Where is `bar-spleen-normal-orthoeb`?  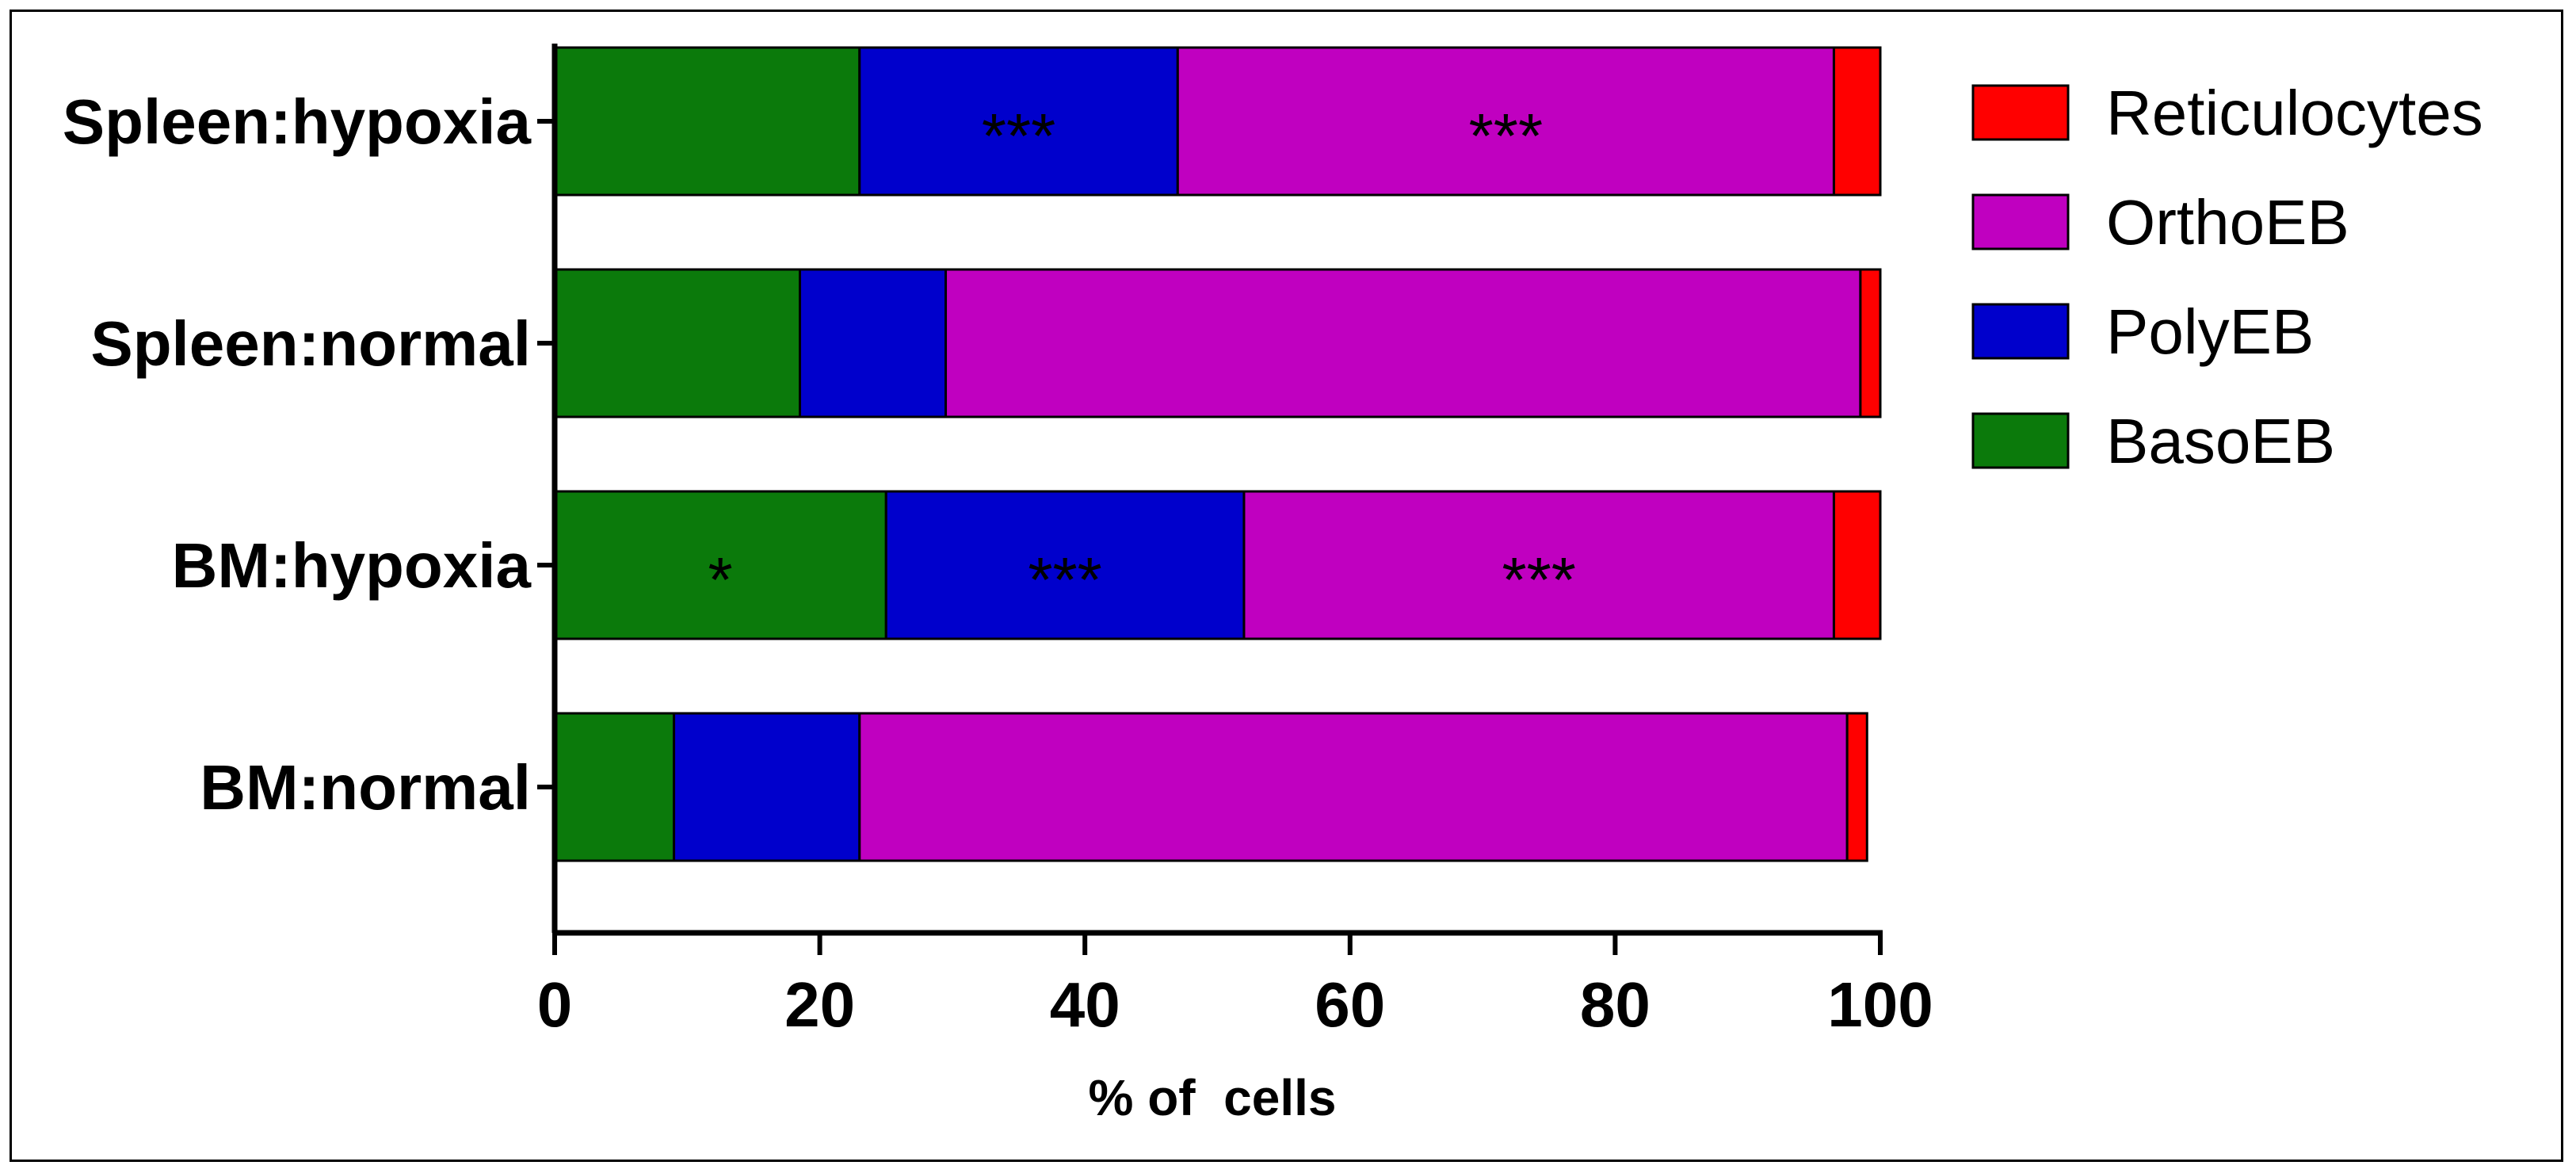
bar-spleen-normal-orthoeb is located at coordinates (1403, 343).